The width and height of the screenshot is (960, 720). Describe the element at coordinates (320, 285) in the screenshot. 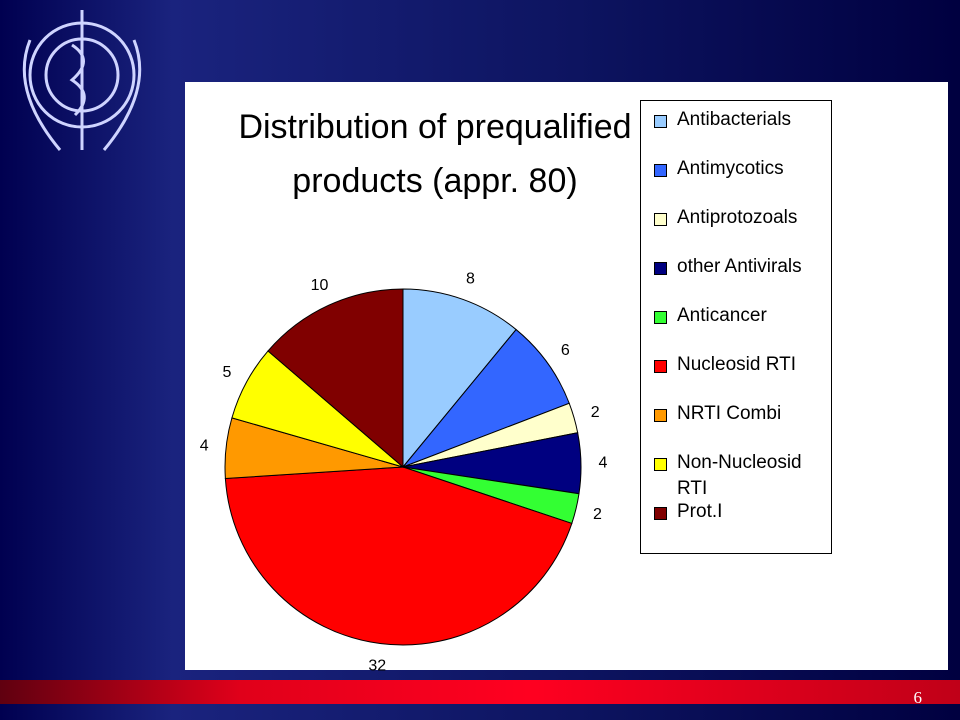

I see `data-label: 10` at that location.